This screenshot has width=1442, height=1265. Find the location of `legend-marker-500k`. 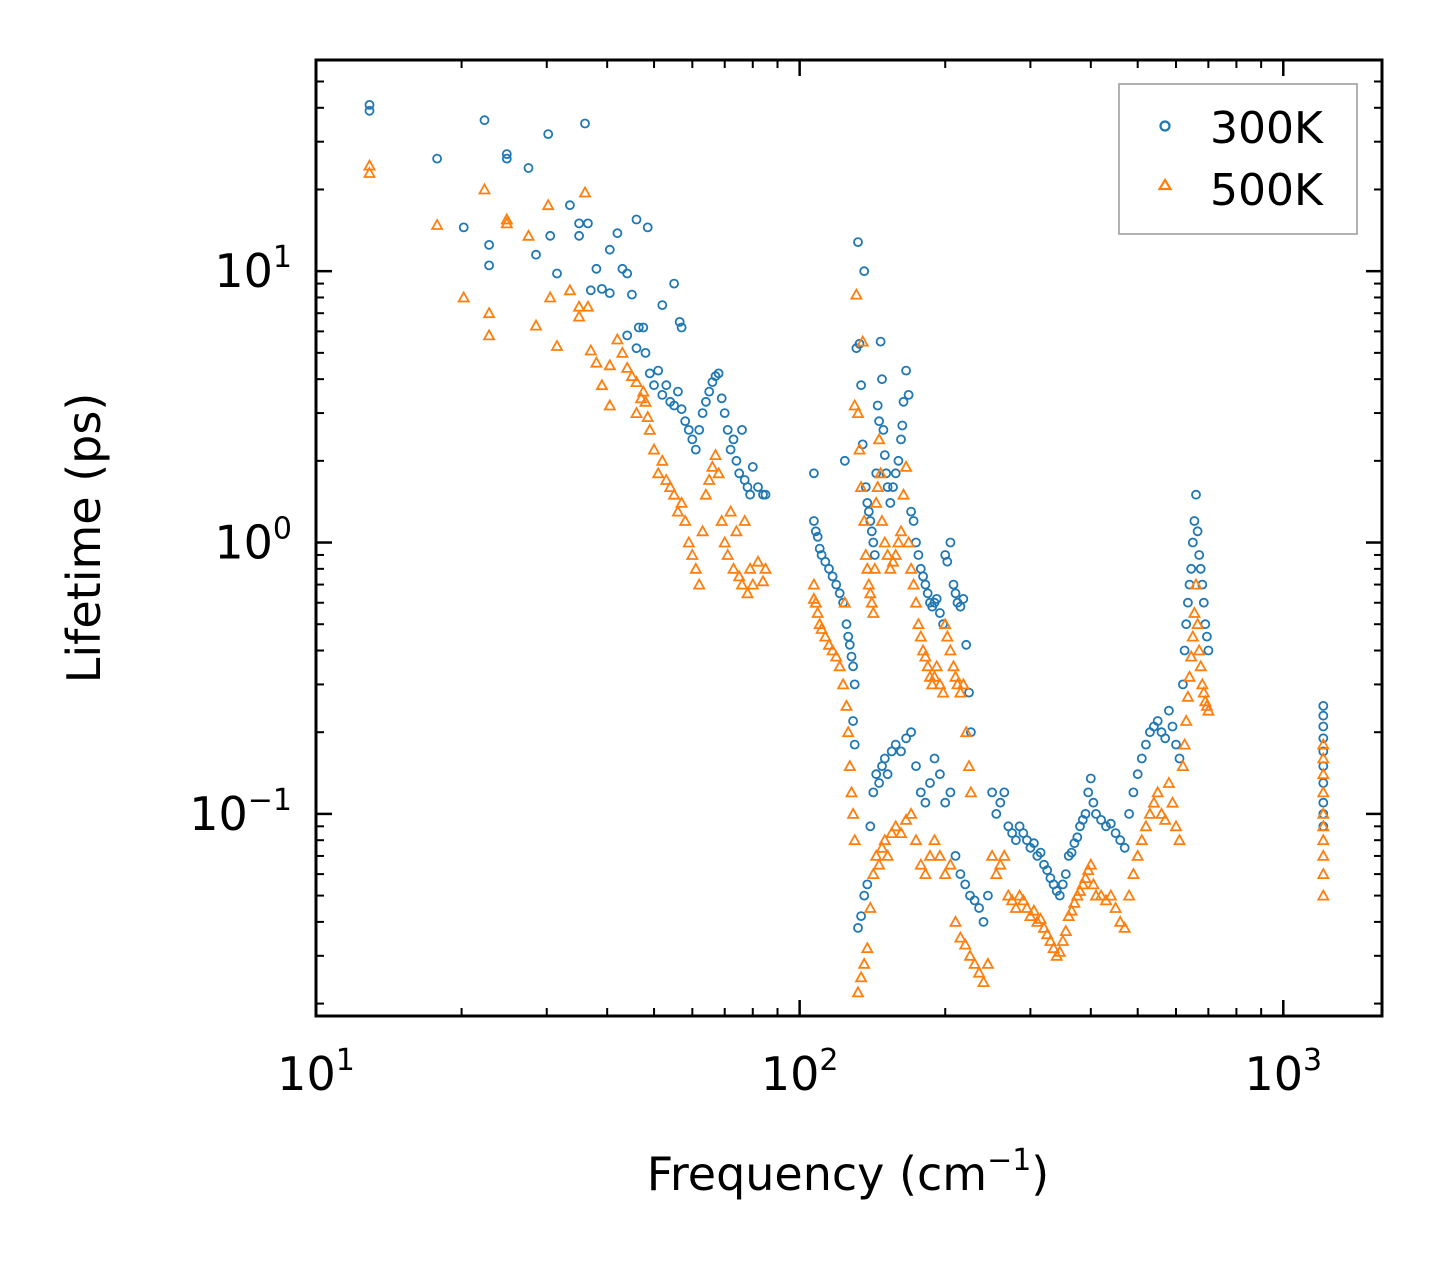

legend-marker-500k is located at coordinates (1165, 184).